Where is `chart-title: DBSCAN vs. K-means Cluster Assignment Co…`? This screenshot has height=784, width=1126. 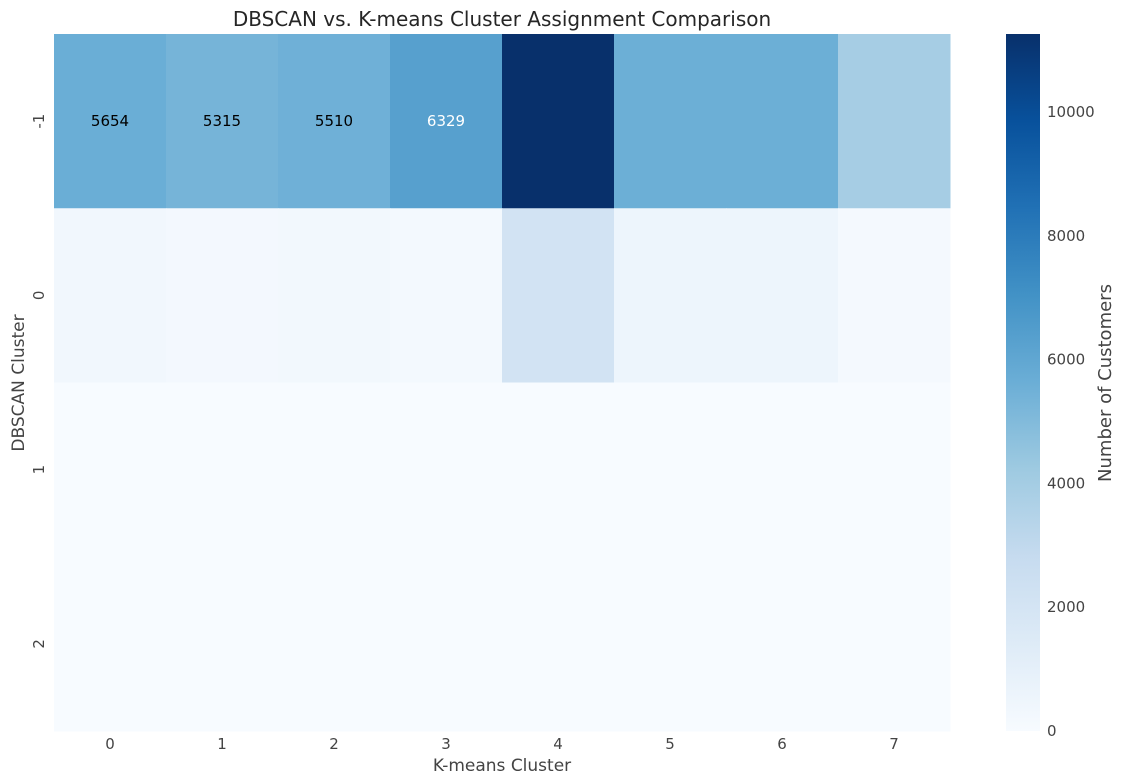
chart-title: DBSCAN vs. K-means Cluster Assignment Co… is located at coordinates (502, 19).